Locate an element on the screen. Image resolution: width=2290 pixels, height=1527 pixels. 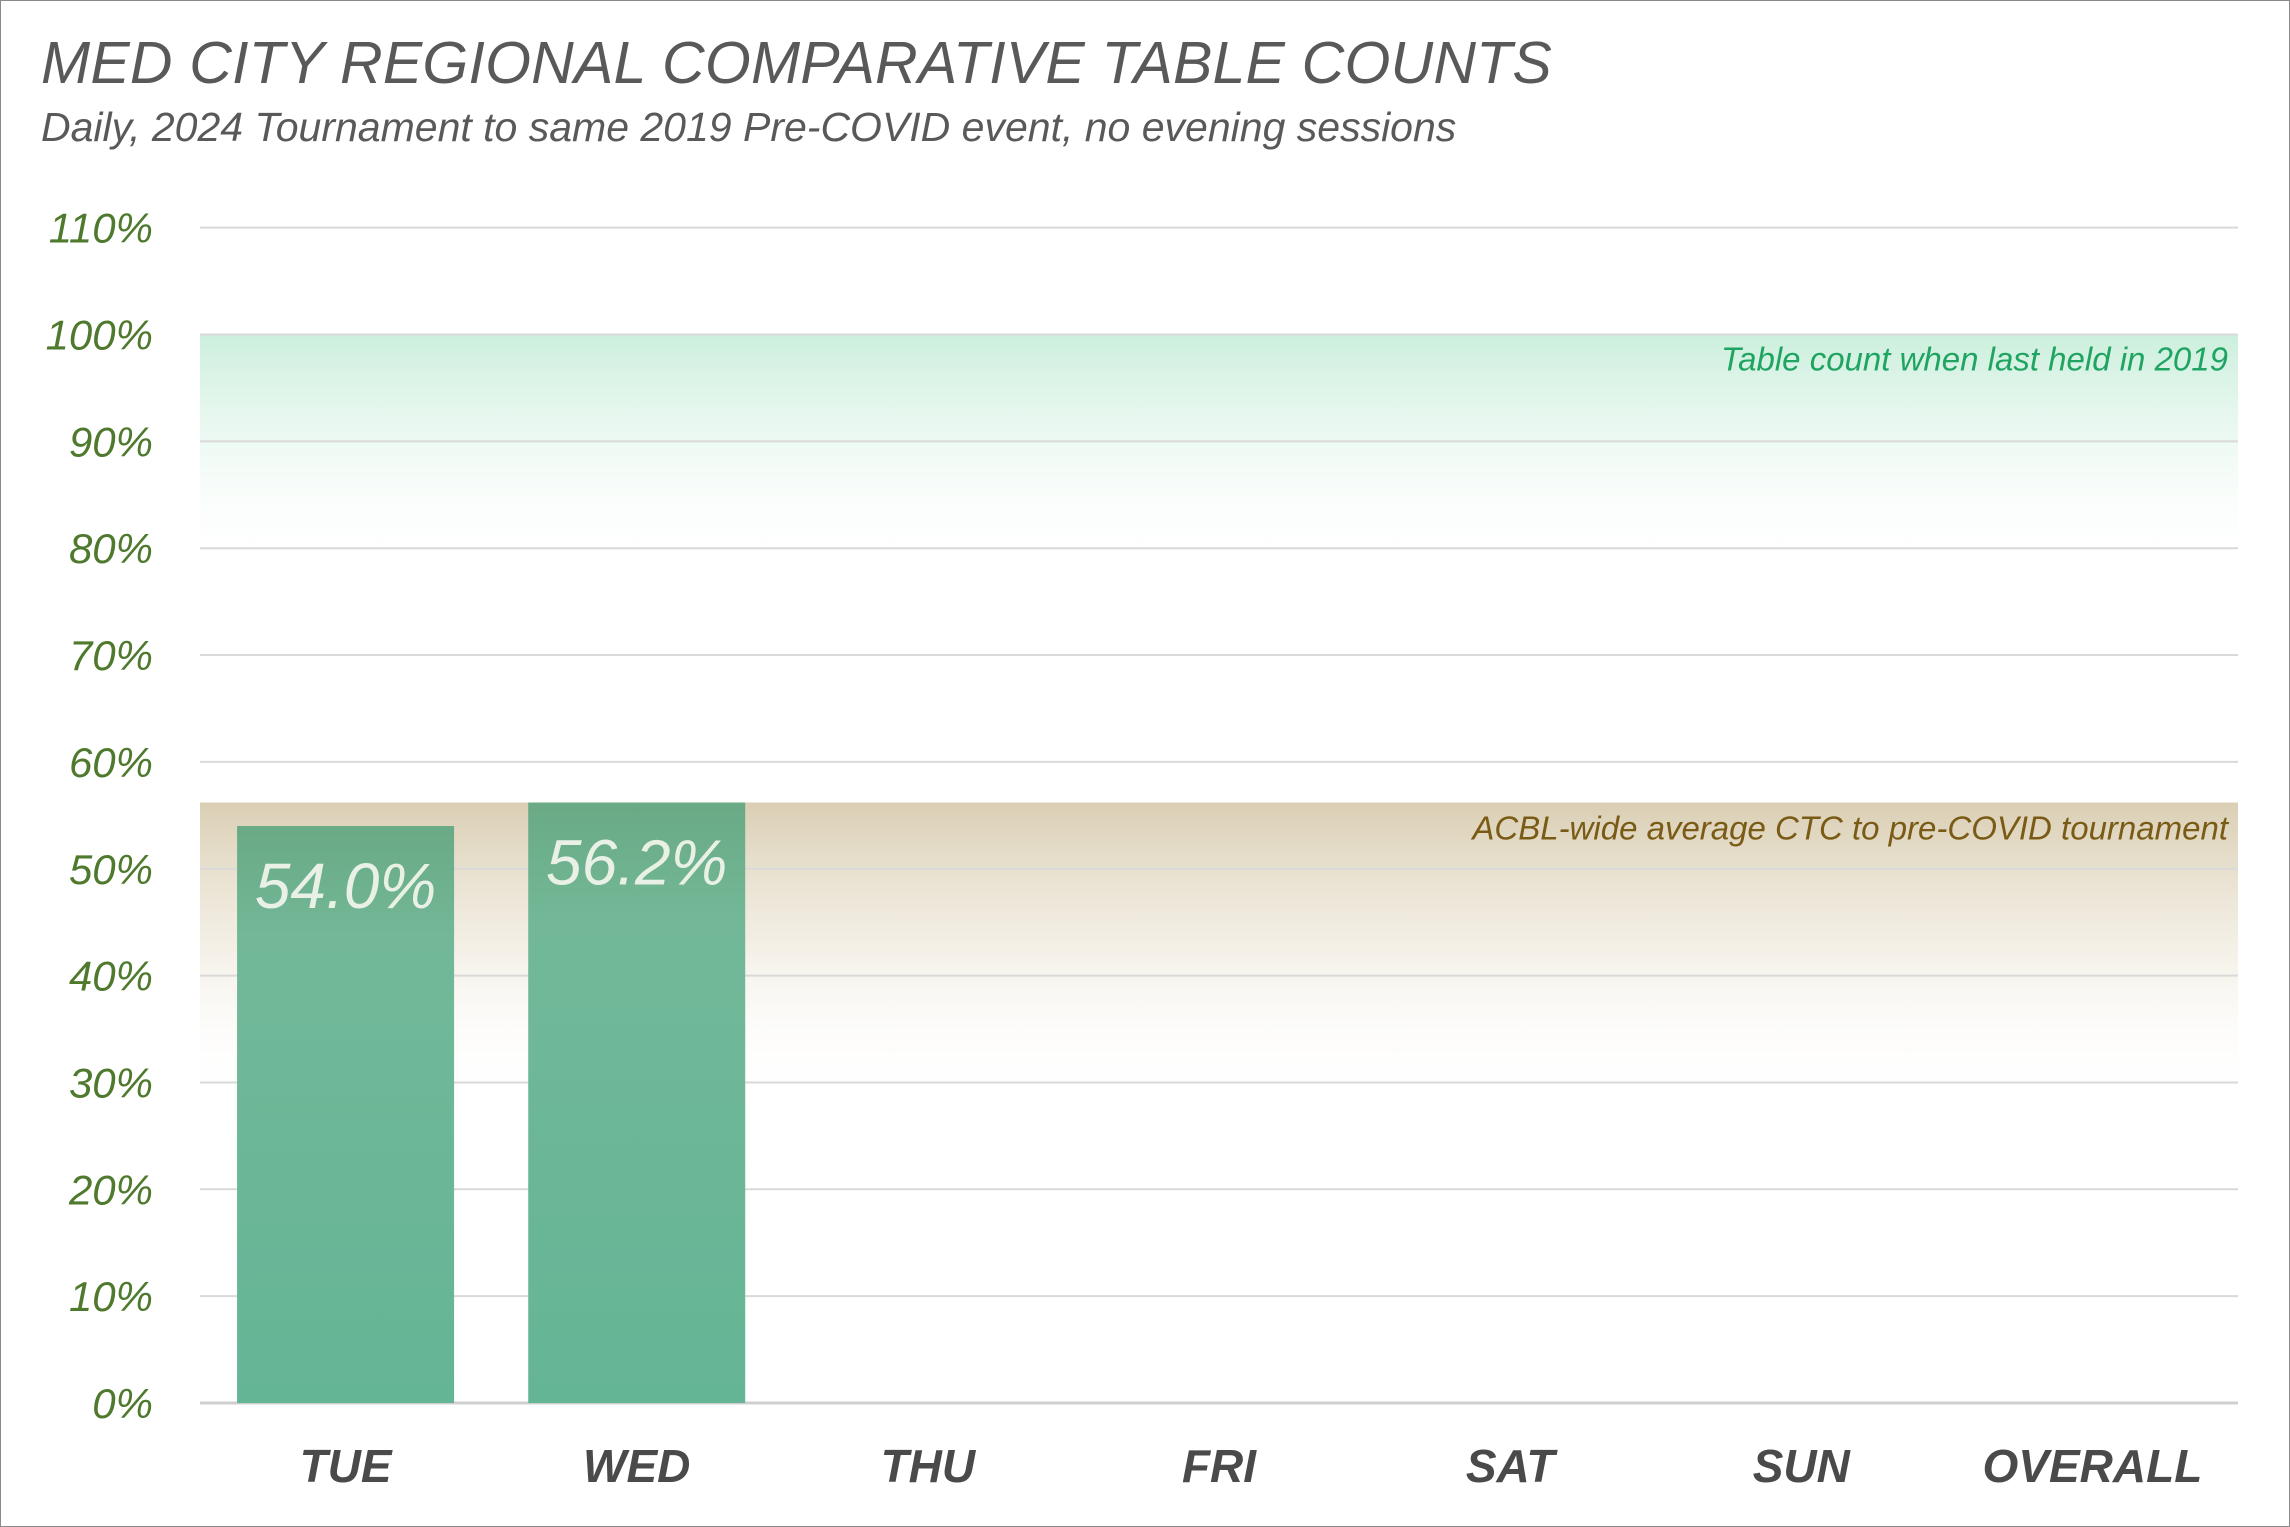
y-tick-label: 60% is located at coordinates (111, 762).